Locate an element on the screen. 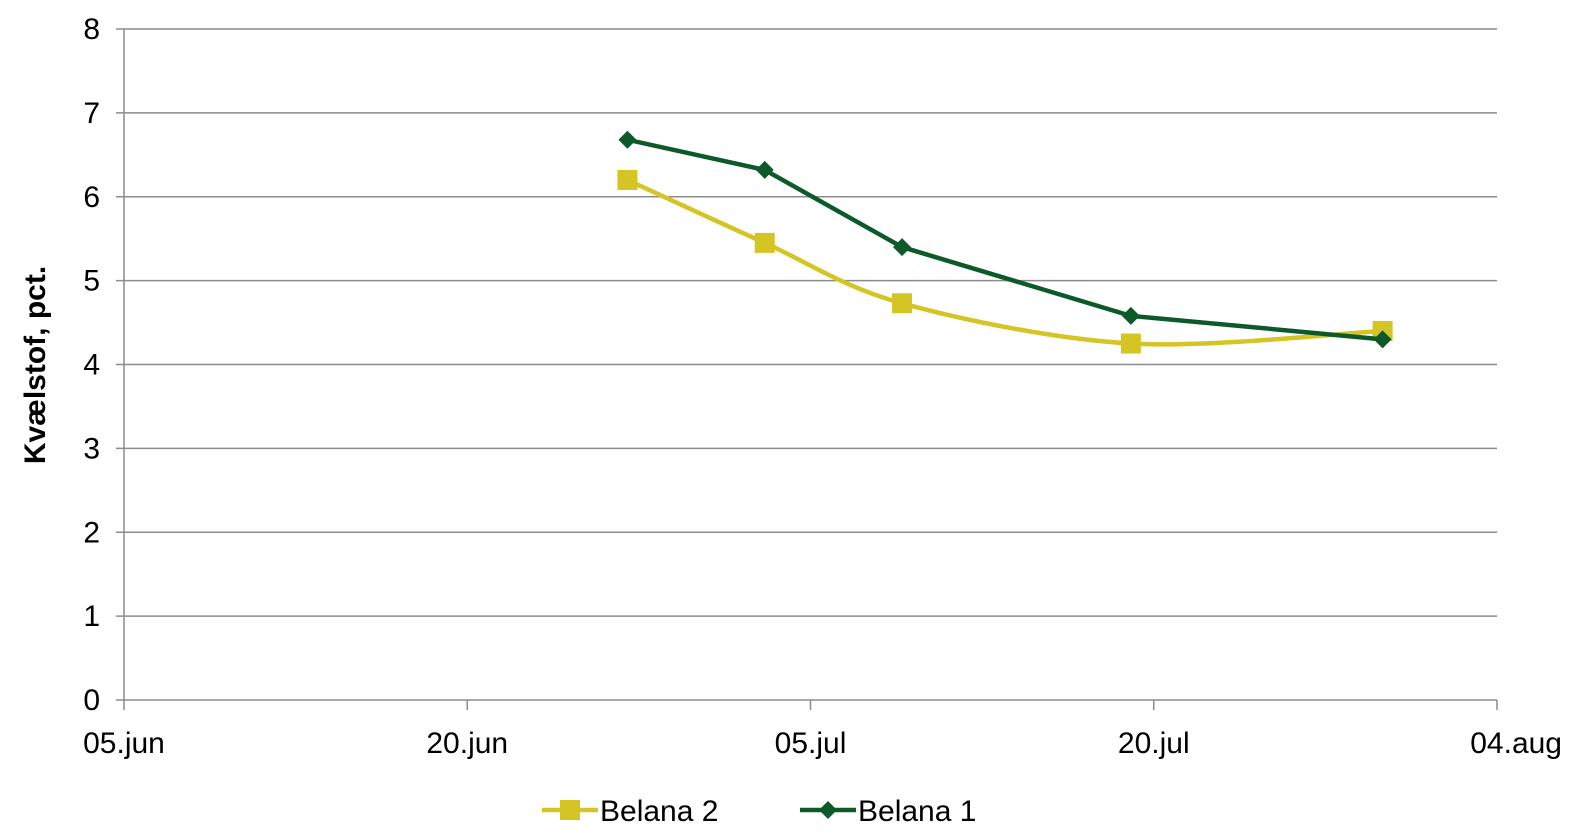  y-tick-label: 7 is located at coordinates (91, 113).